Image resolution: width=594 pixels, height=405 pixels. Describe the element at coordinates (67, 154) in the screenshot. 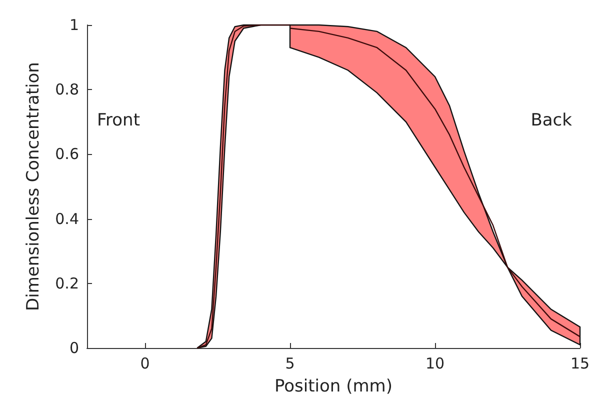

I see `y-tick-label: 0.6` at that location.